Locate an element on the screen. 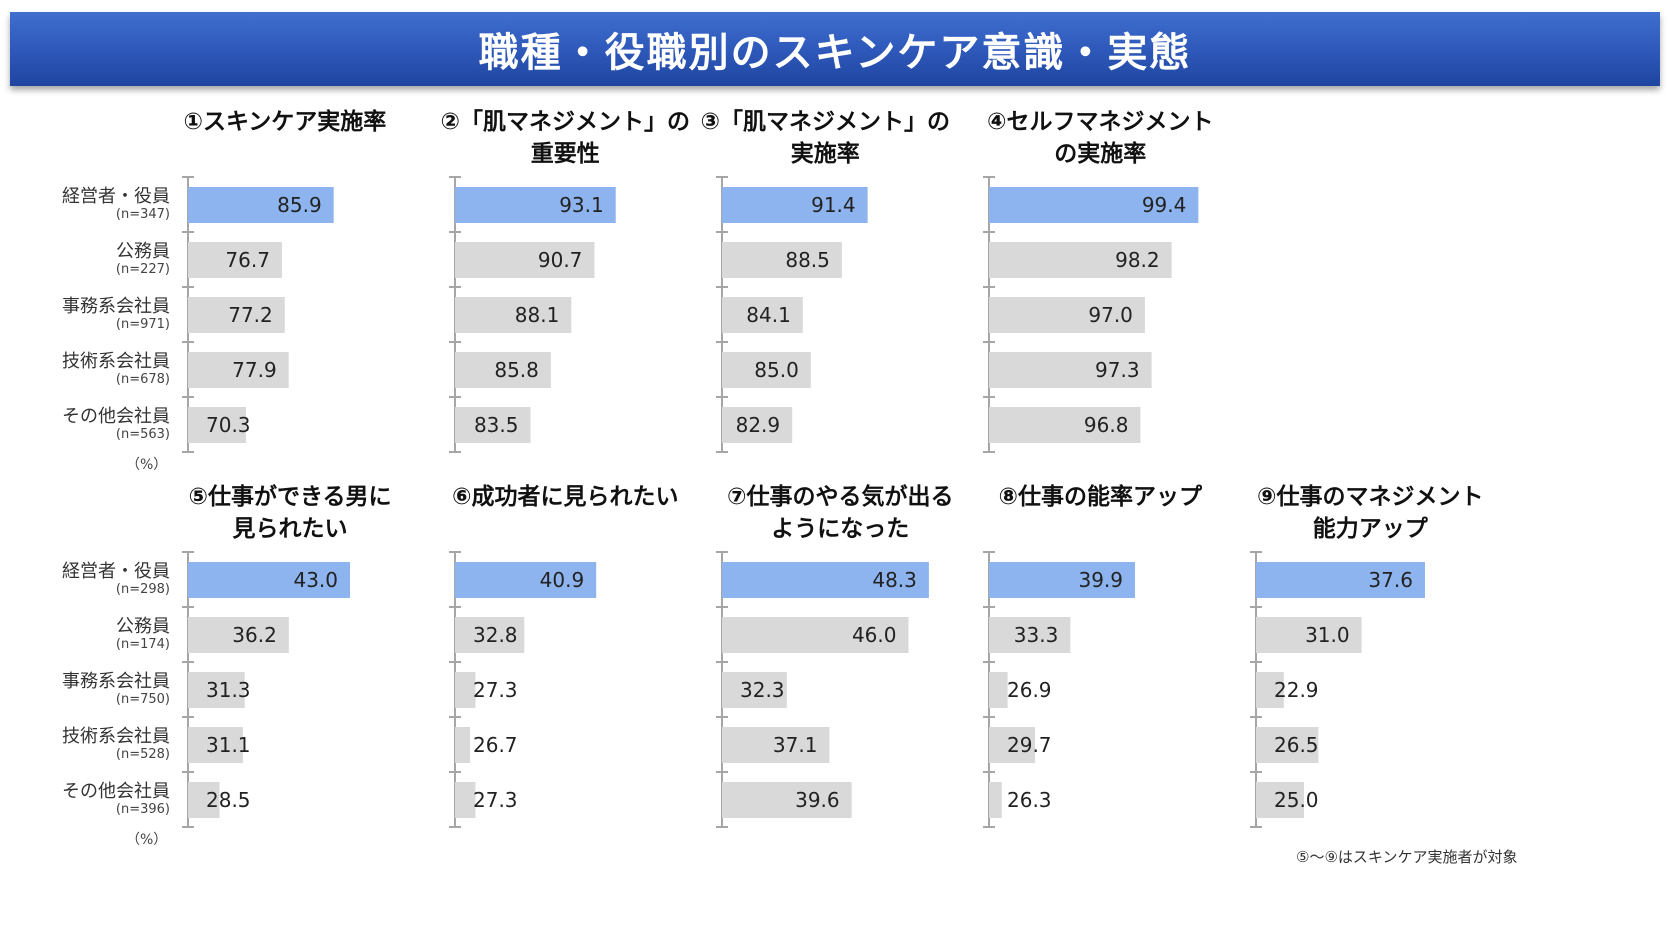  category-name: 公務員 is located at coordinates (143, 626).